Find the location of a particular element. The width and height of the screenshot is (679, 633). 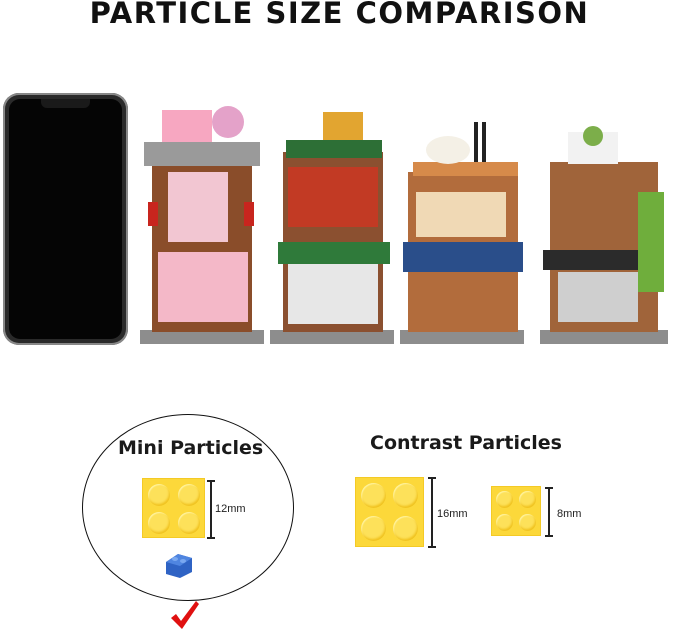

mini-particles-highlight-circle is located at coordinates (188, 507).